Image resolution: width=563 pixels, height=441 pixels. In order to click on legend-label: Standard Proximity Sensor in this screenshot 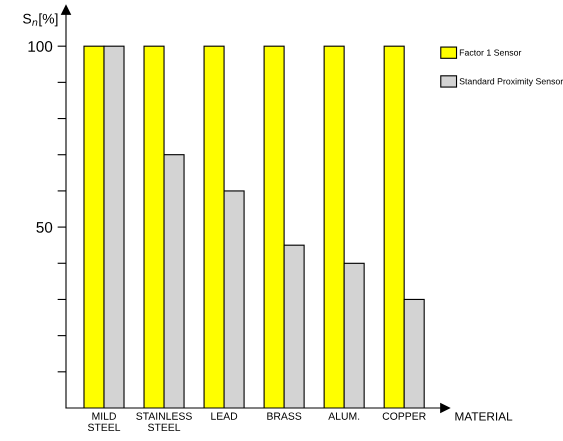, I will do `click(511, 82)`.